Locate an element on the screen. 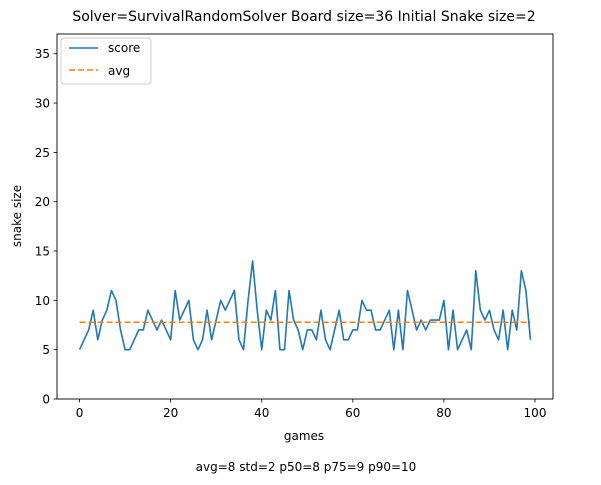 The image size is (601, 485). y-tick-label: 15 is located at coordinates (42, 252).